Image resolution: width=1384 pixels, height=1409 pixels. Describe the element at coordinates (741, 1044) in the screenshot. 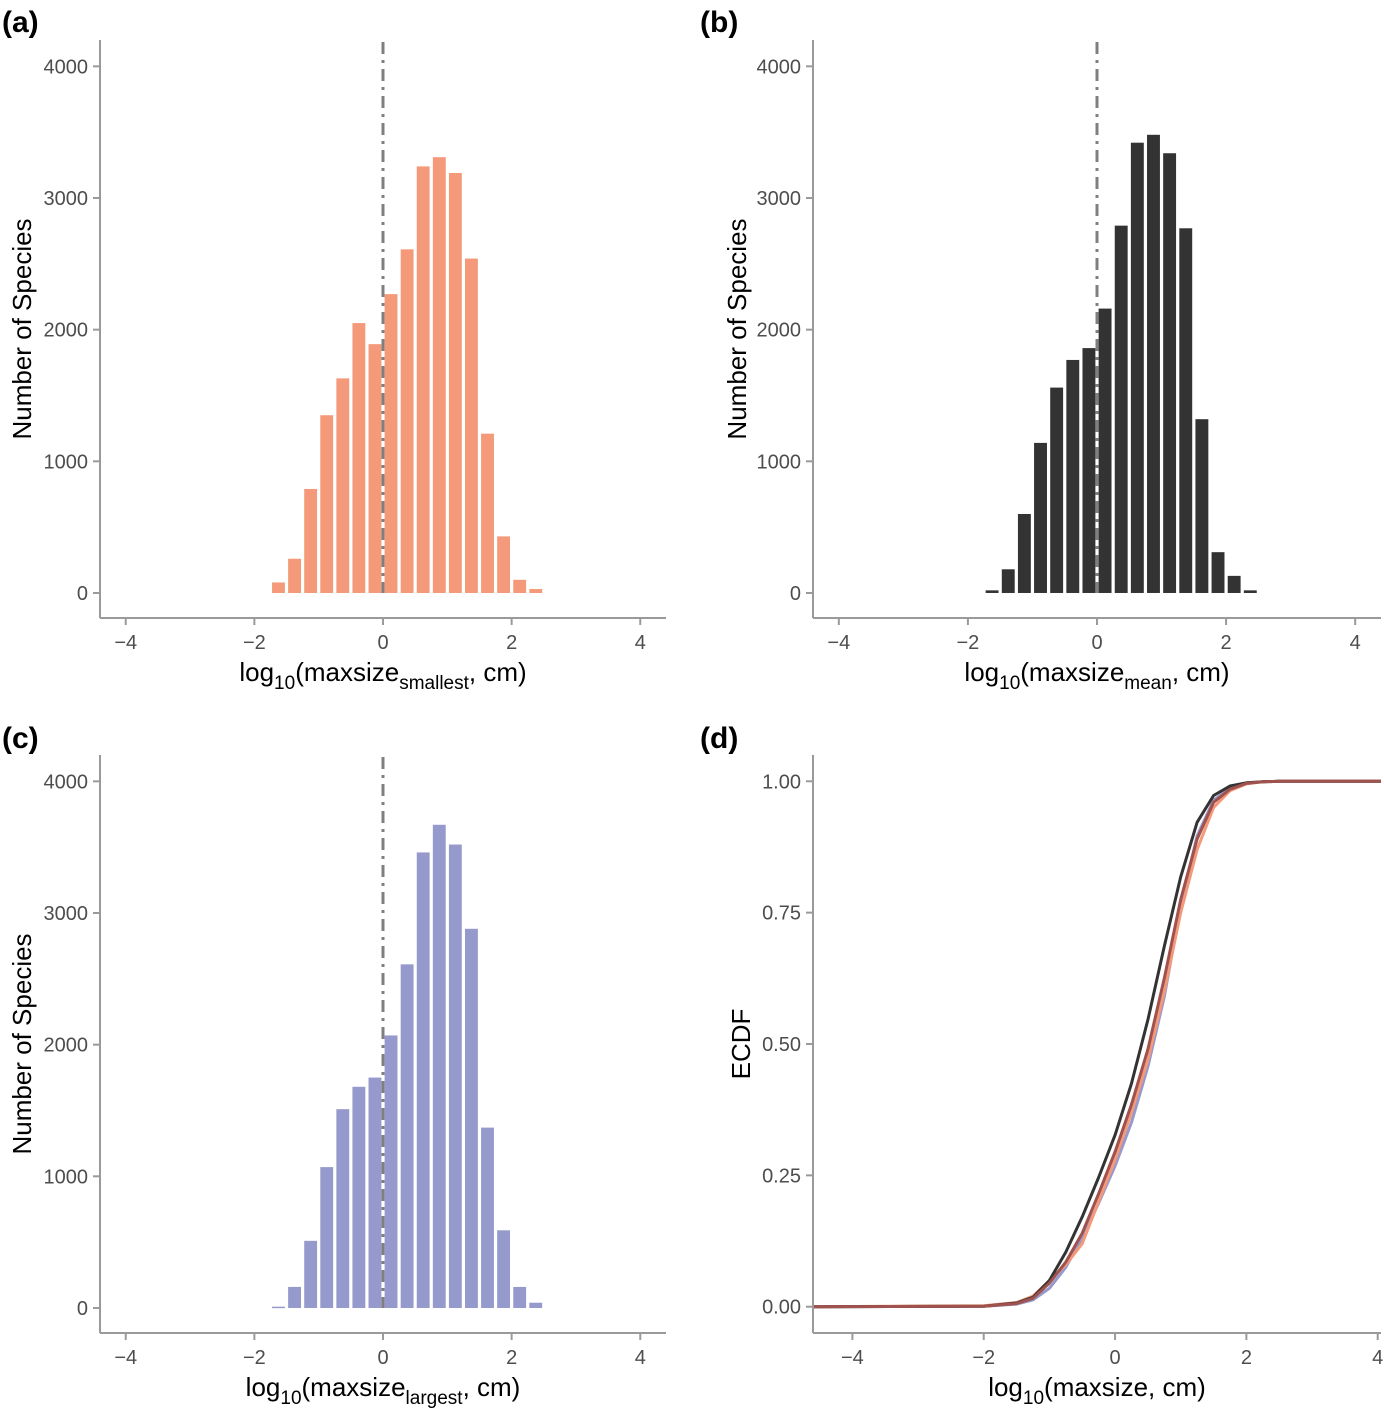

I see `y-axis-title: ECDF` at that location.